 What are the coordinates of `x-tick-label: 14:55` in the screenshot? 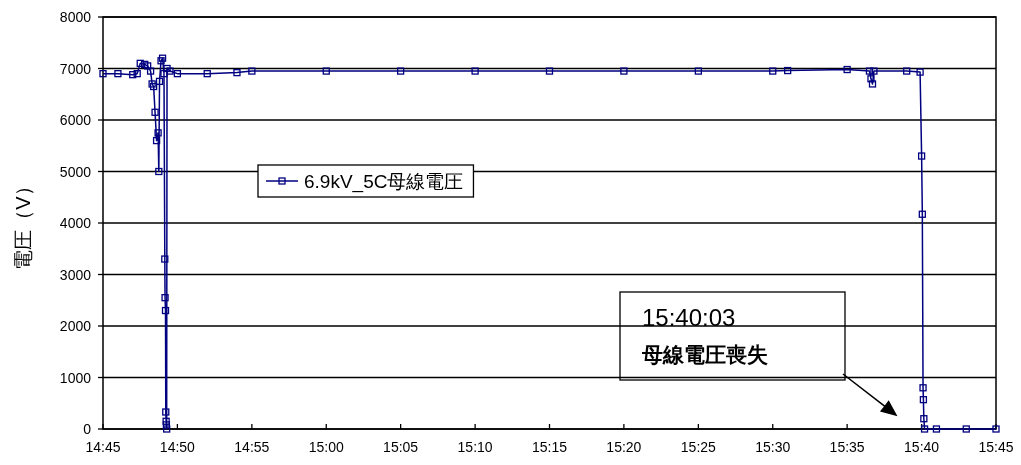 It's located at (252, 447).